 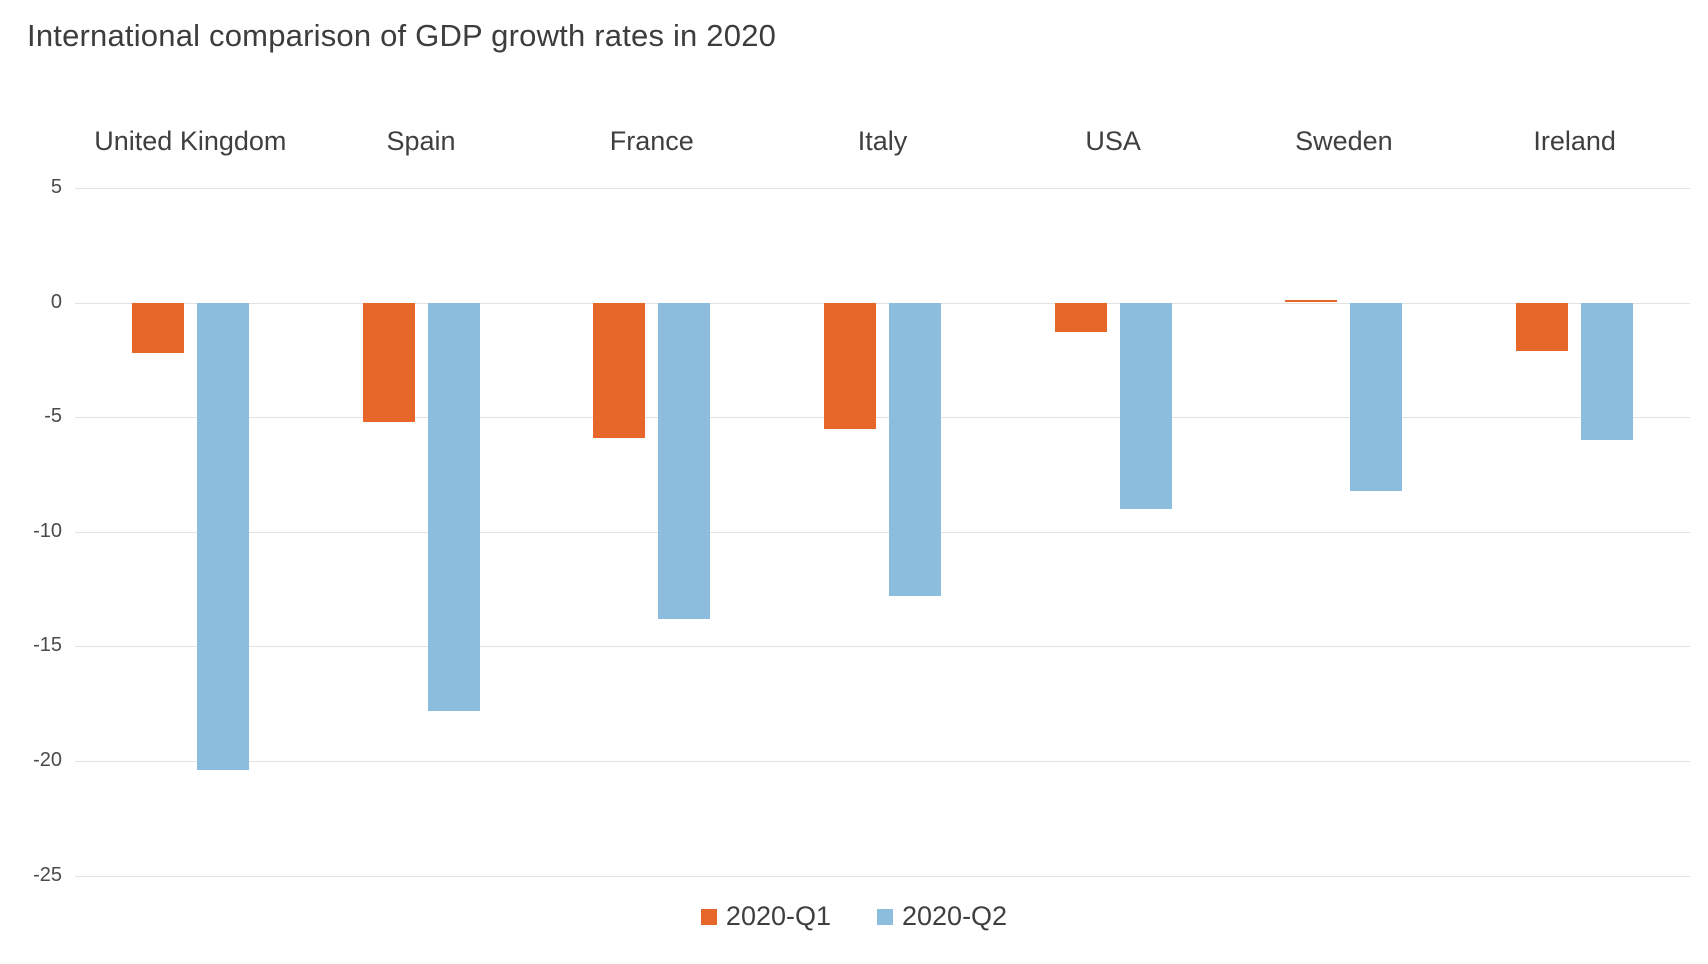 I want to click on y-axis-tick-label: -10, so click(x=47, y=530).